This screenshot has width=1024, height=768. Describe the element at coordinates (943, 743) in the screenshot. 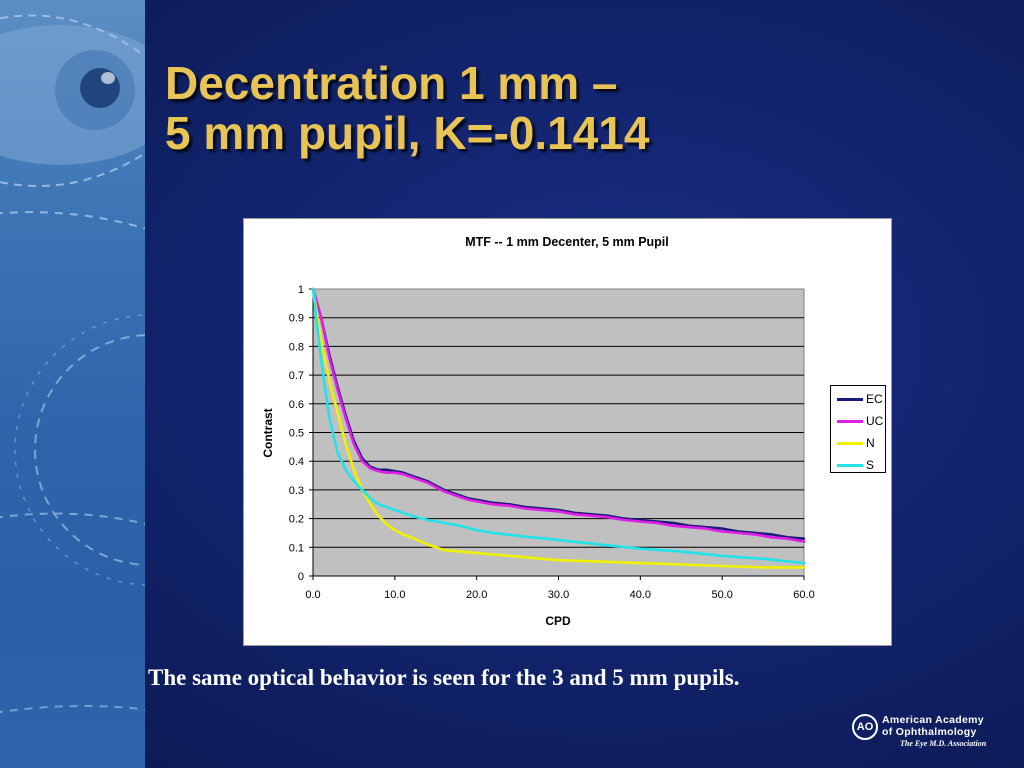

I see `logo-tagline: The Eye M.D. Association` at that location.